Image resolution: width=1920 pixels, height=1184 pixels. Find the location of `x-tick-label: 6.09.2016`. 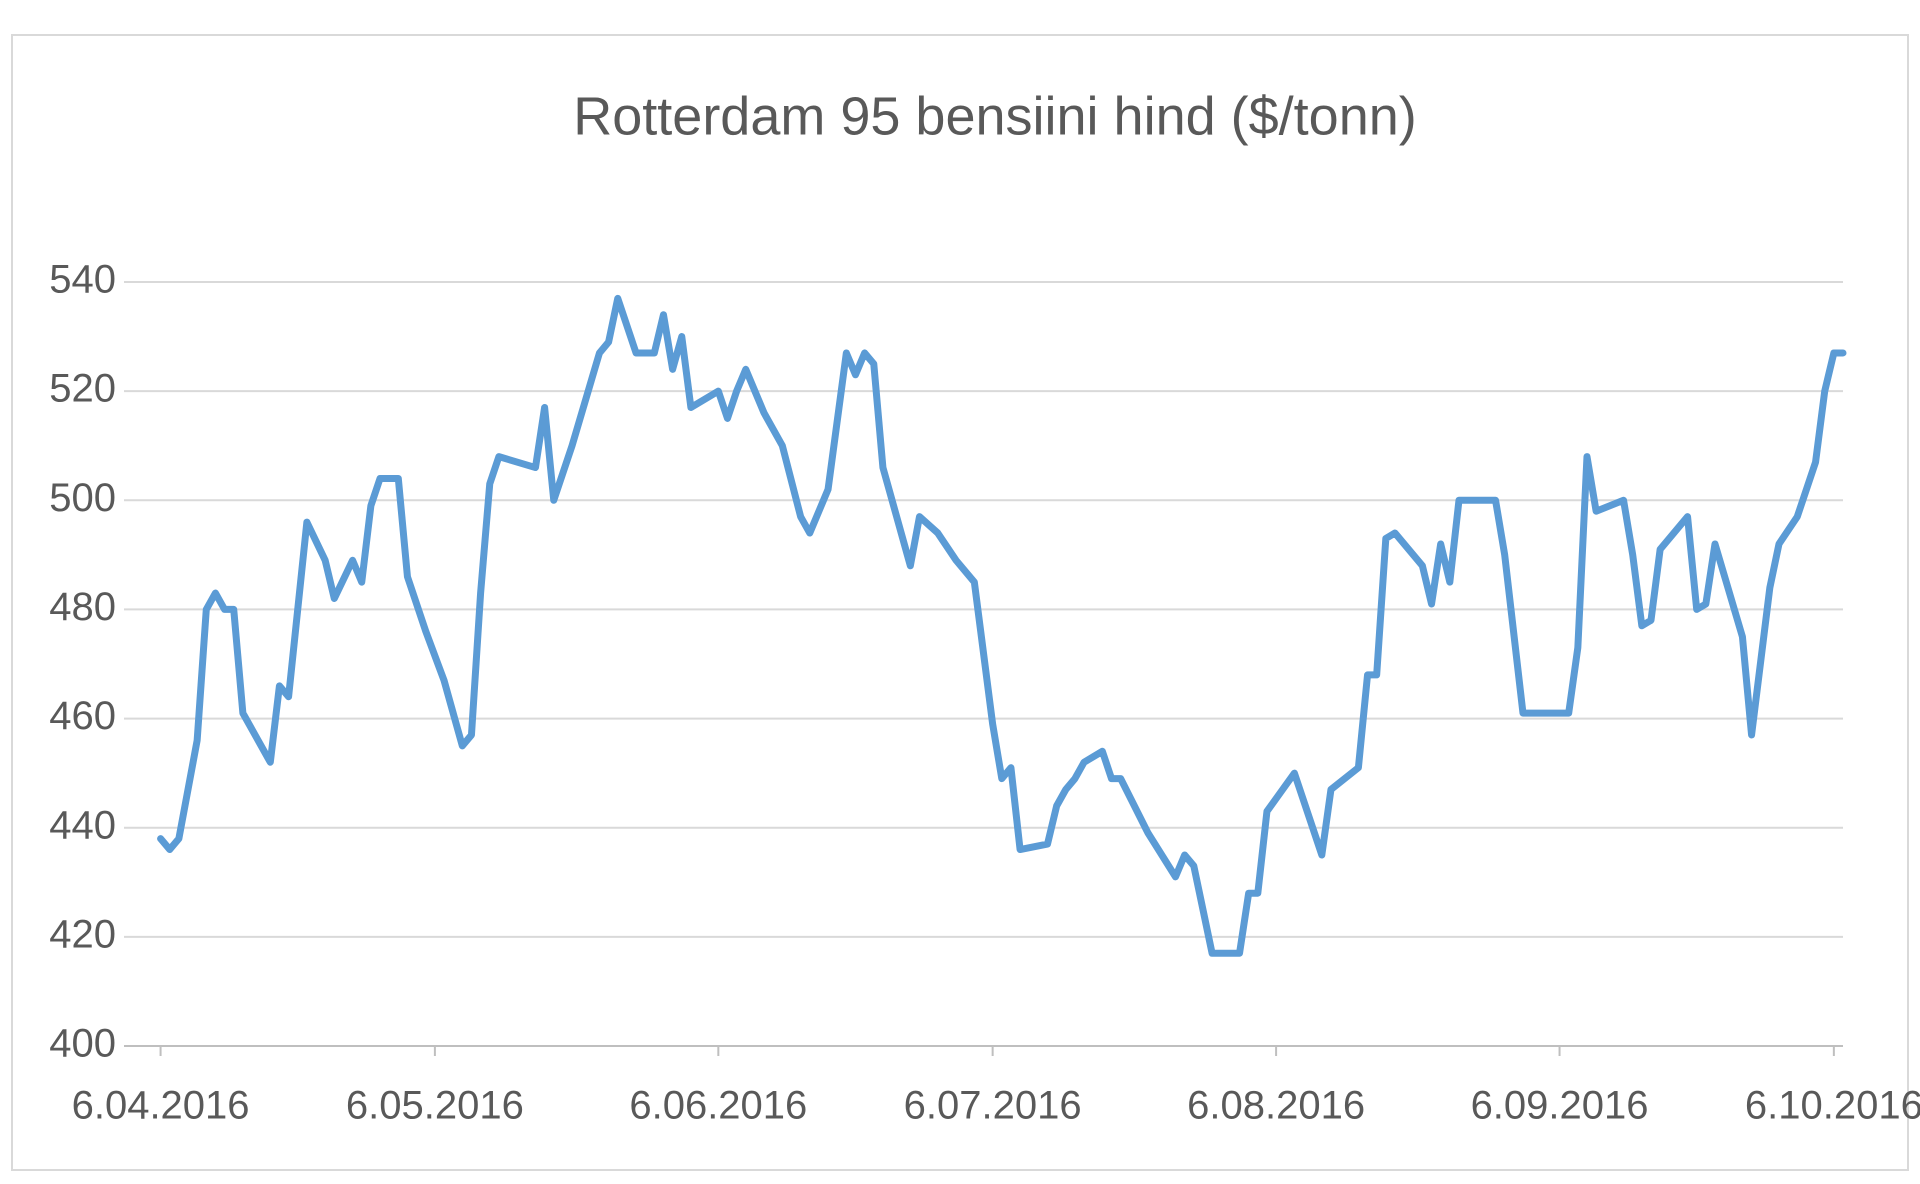

x-tick-label: 6.09.2016 is located at coordinates (1560, 1106).